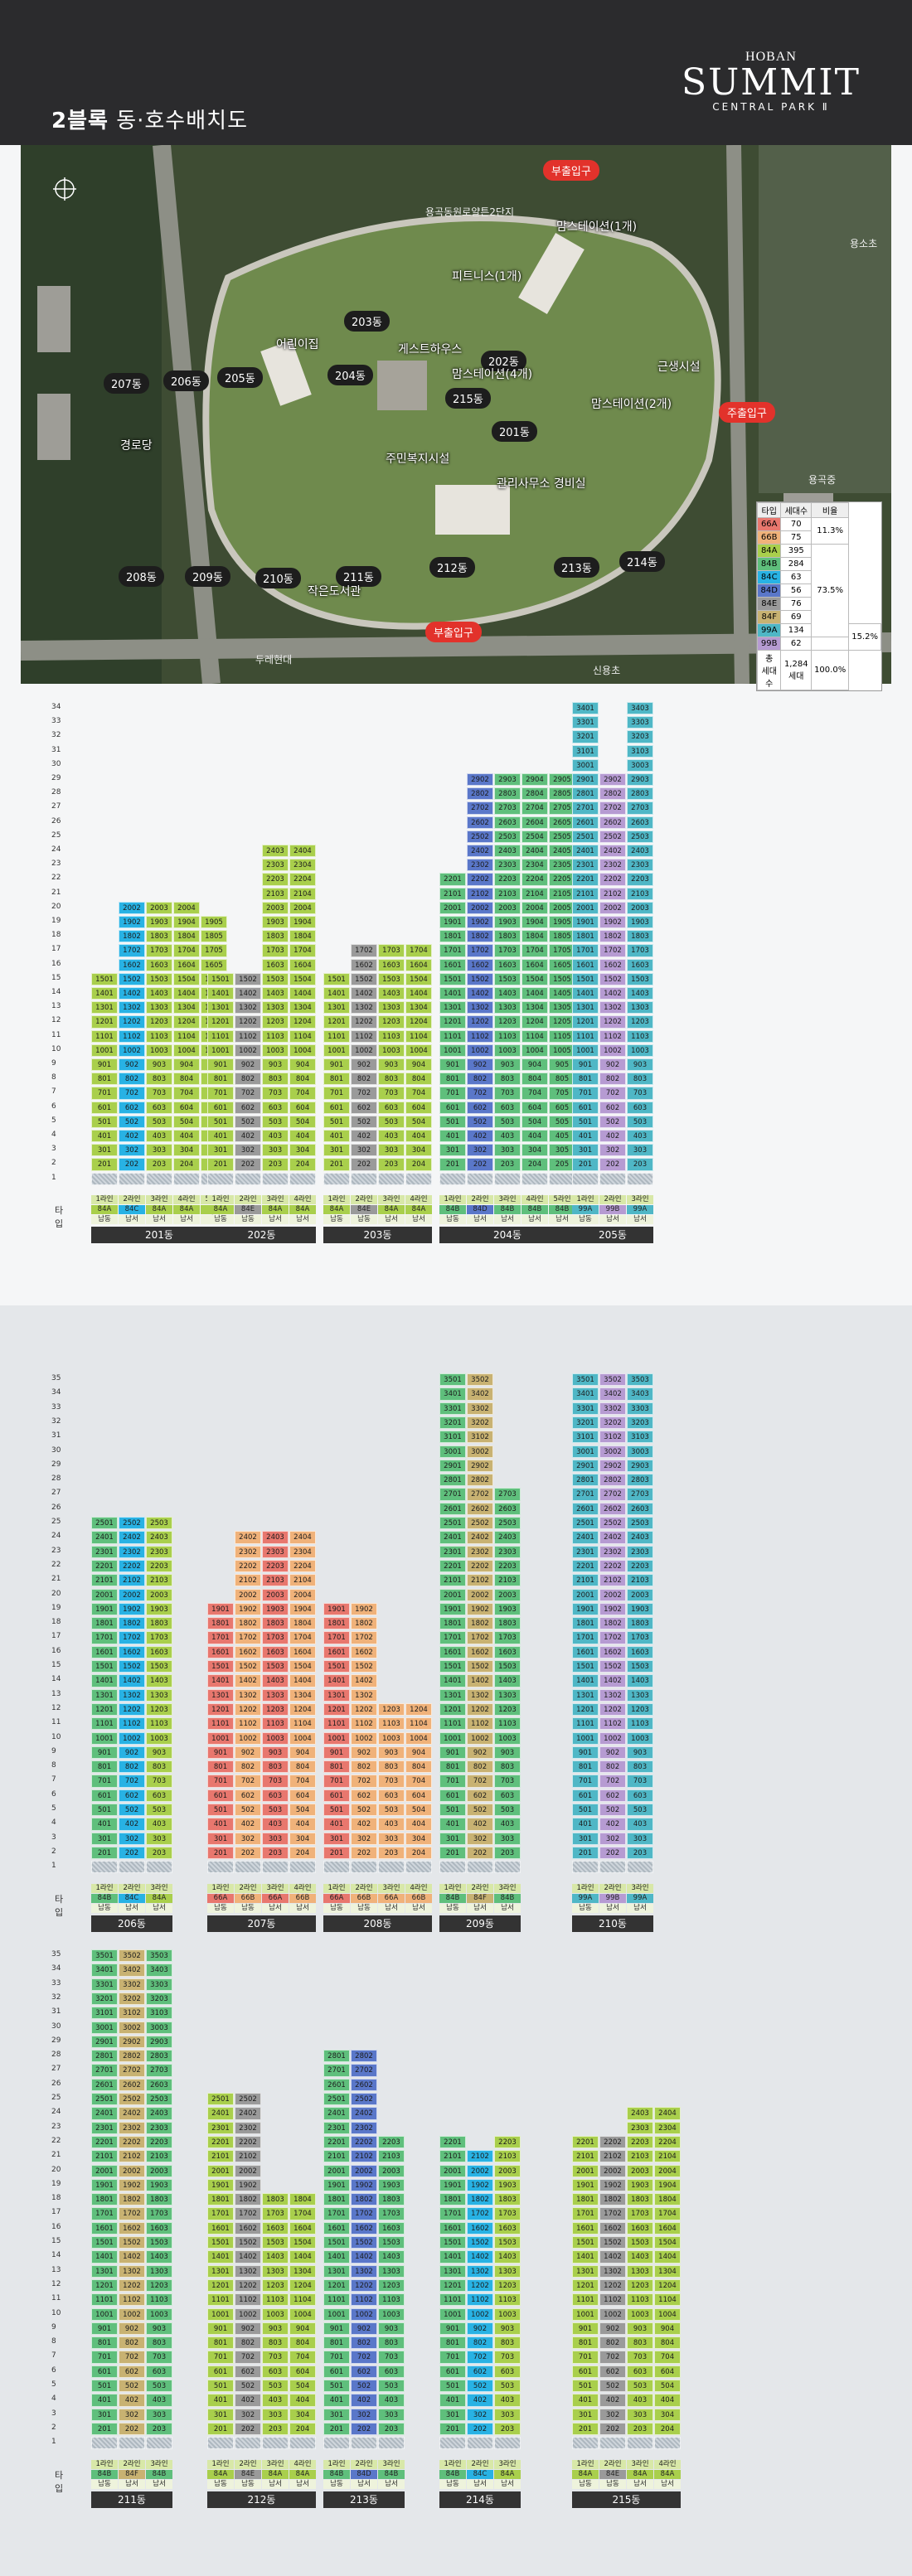 This screenshot has height=2576, width=912. Describe the element at coordinates (275, 1810) in the screenshot. I see `unit-cell: 503` at that location.